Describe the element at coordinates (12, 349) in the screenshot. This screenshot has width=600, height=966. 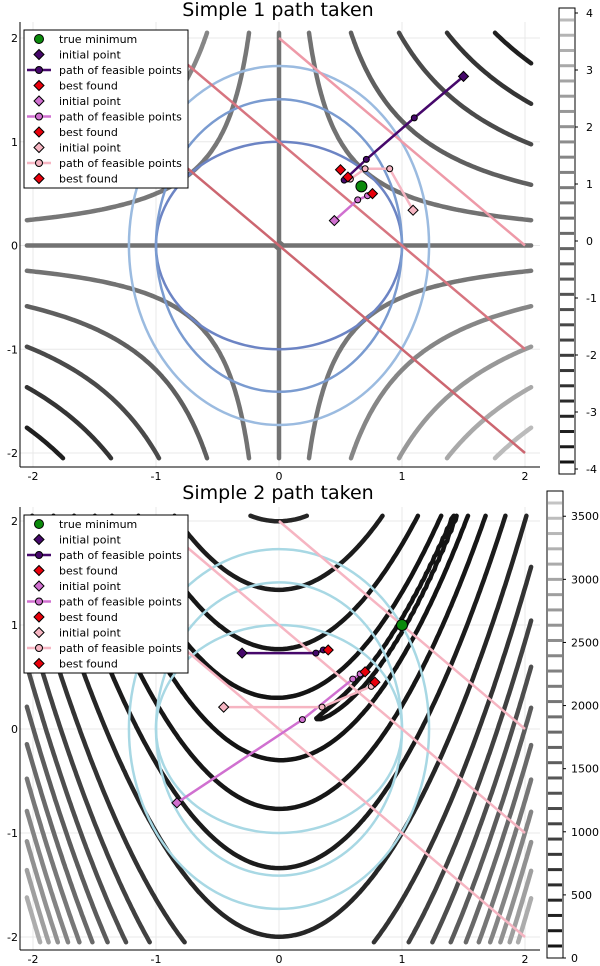
I see `y-tick-label: -1` at that location.